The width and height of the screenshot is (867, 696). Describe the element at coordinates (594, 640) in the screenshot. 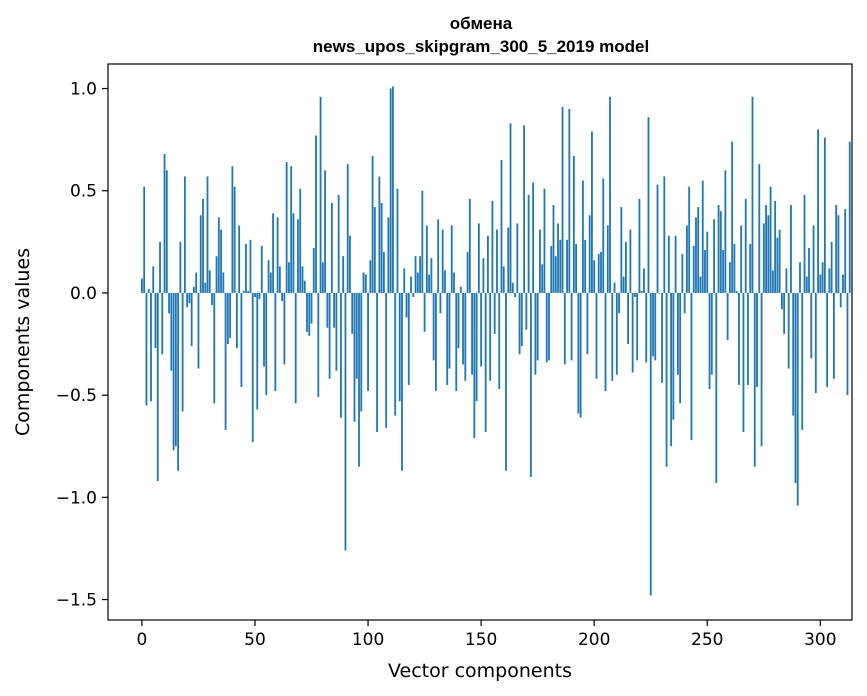

I see `x-tick-label: 200` at that location.